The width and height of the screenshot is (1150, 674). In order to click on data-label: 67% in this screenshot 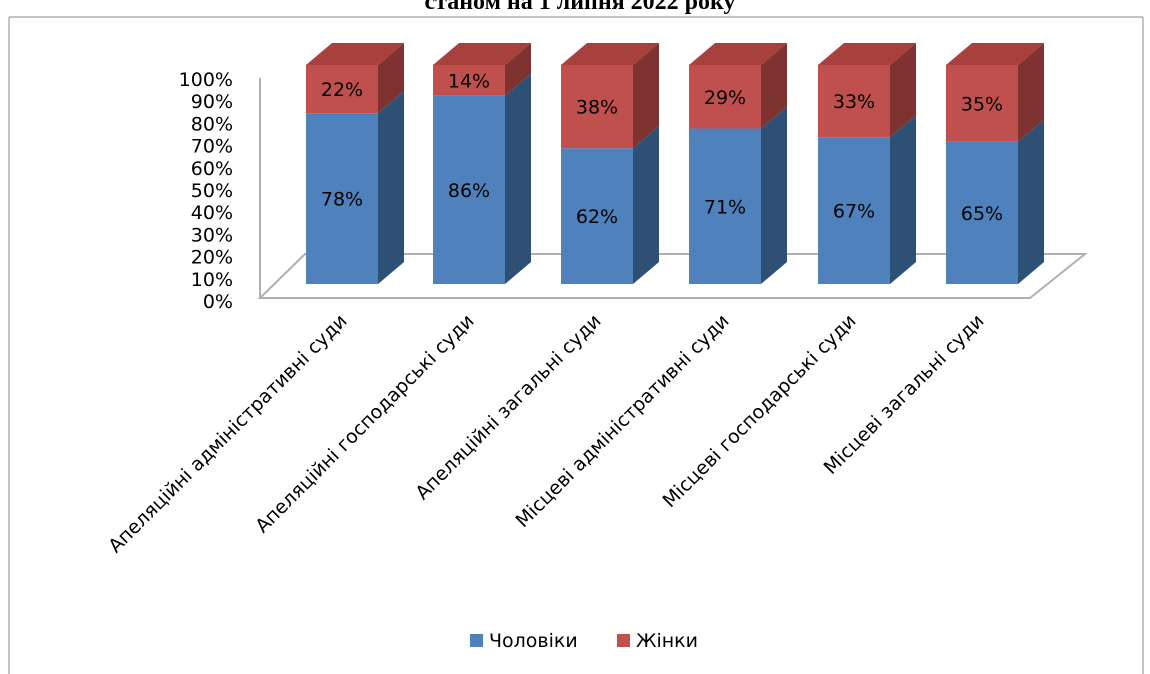, I will do `click(854, 212)`.